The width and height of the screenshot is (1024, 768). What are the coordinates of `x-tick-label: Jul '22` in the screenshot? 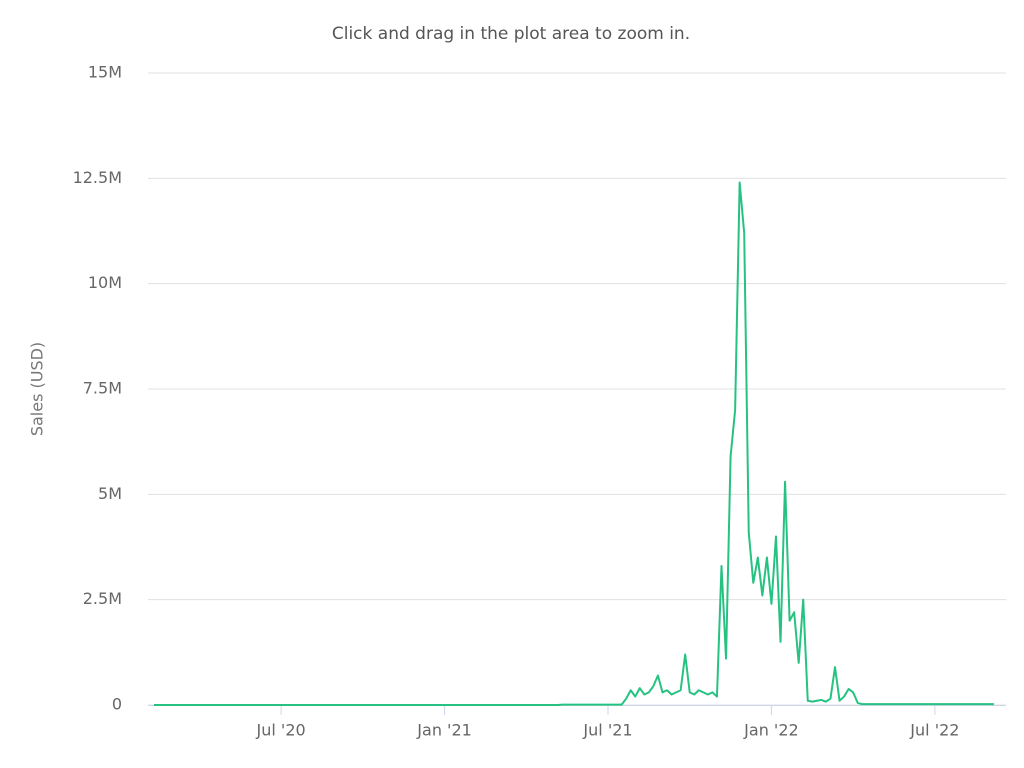 It's located at (934, 730).